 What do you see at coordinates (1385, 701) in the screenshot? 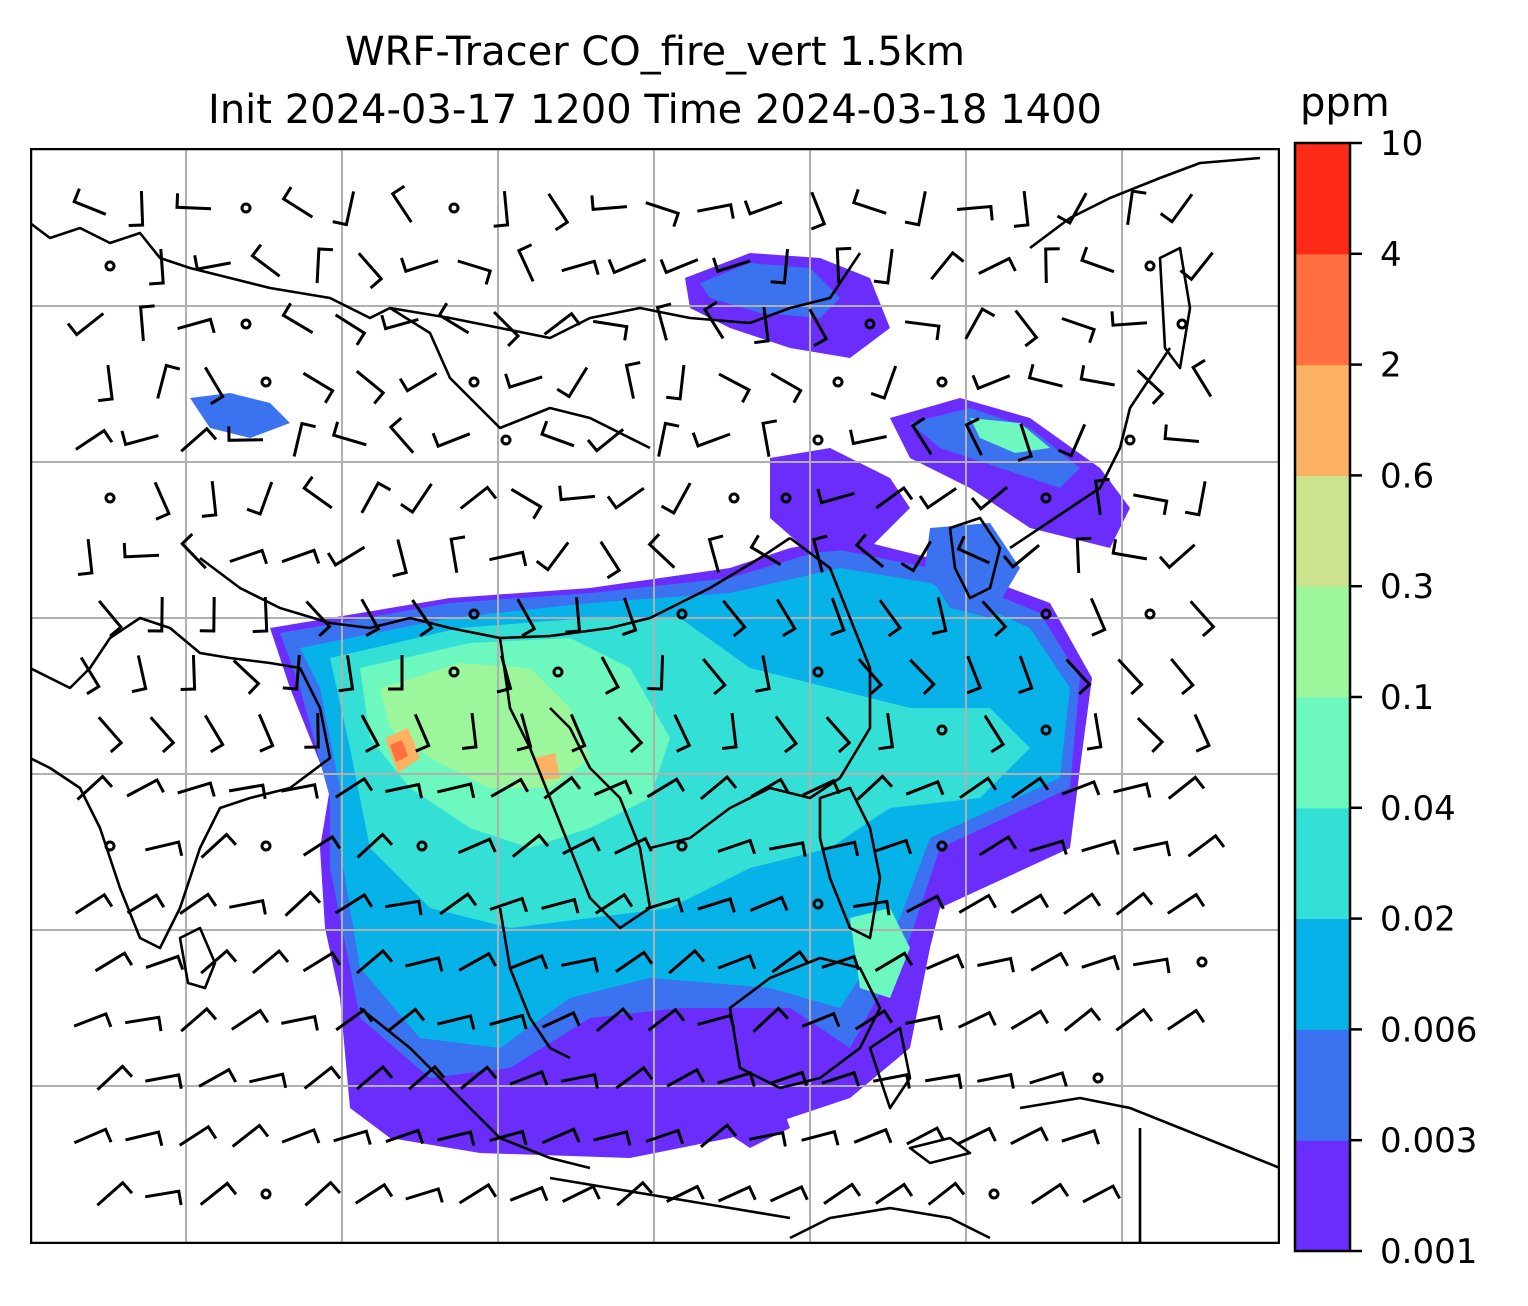
I see `colorbar: 0.001 0.003 0.006 0.02 0.04 0.1 0.3 0.6 2 4 10` at bounding box center [1385, 701].